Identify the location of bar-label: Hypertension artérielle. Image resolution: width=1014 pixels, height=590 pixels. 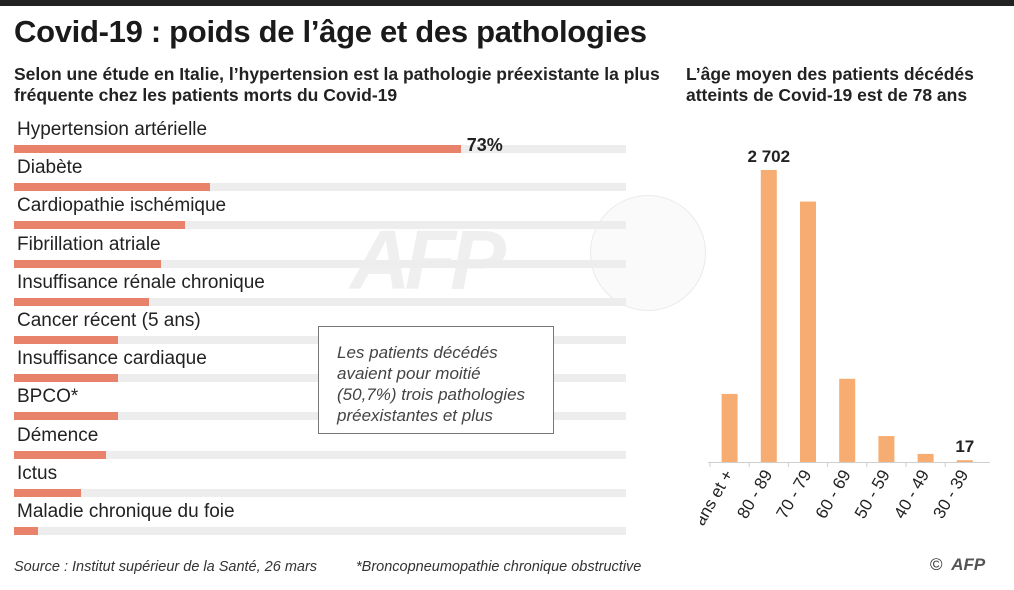
(112, 129).